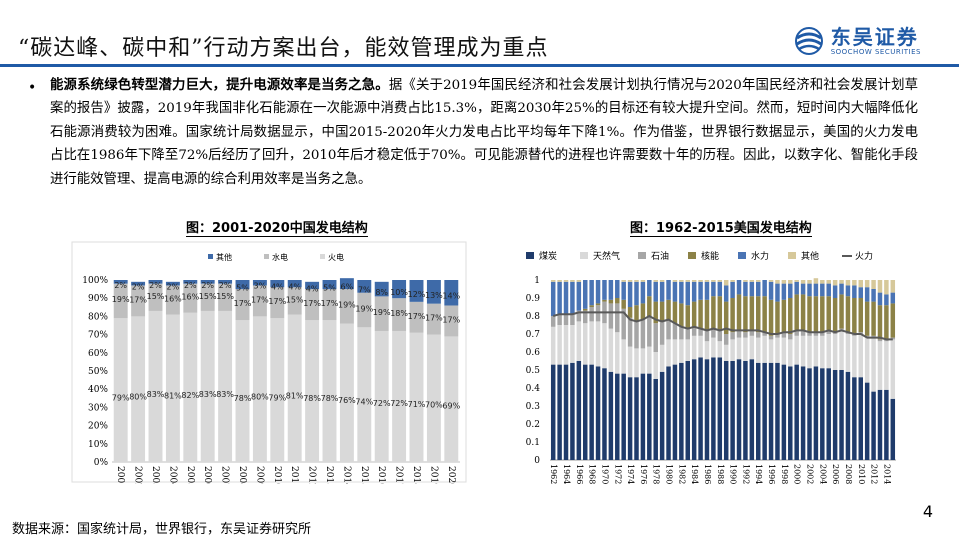 The height and width of the screenshot is (539, 959). I want to click on x-tick-label: 2015, so click(364, 475).